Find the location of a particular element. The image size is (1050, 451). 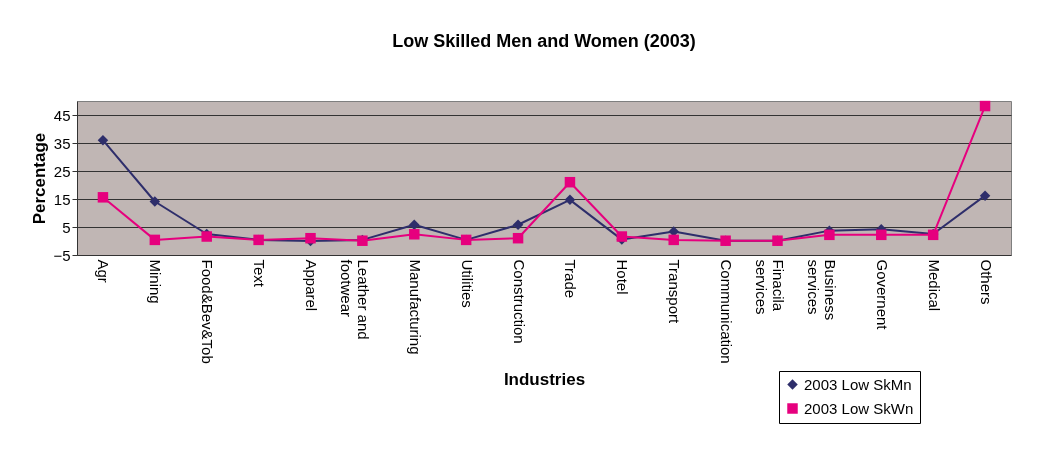

y-tick-label: 5 is located at coordinates (66, 227).